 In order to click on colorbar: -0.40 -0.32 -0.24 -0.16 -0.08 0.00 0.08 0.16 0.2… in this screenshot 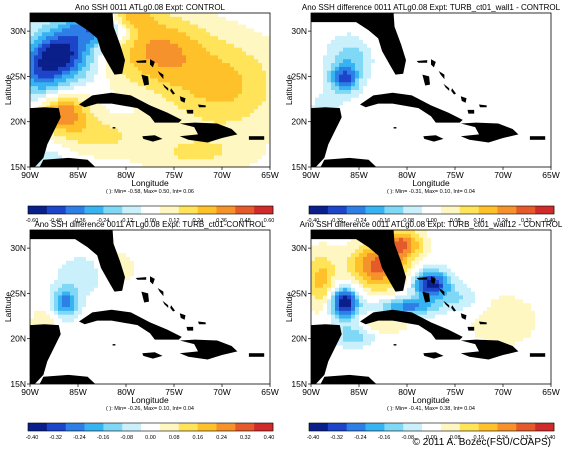, I will do `click(431, 214)`.